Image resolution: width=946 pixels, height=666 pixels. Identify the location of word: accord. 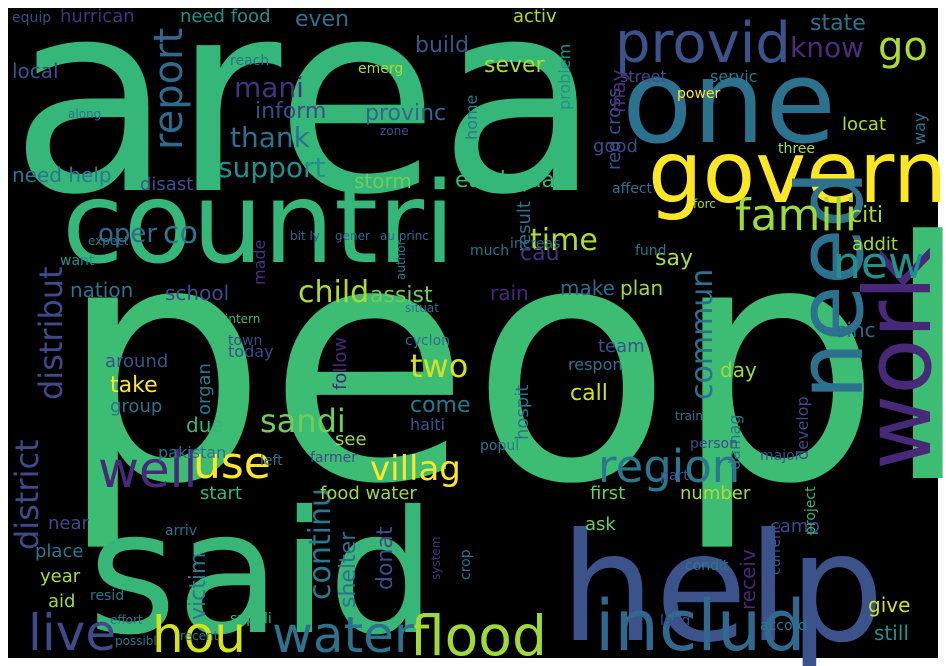
(783, 626).